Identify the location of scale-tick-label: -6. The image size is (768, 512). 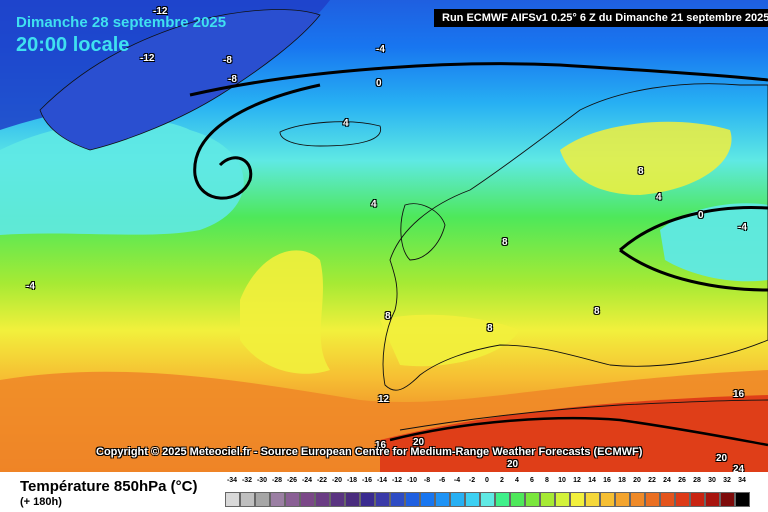
(442, 480).